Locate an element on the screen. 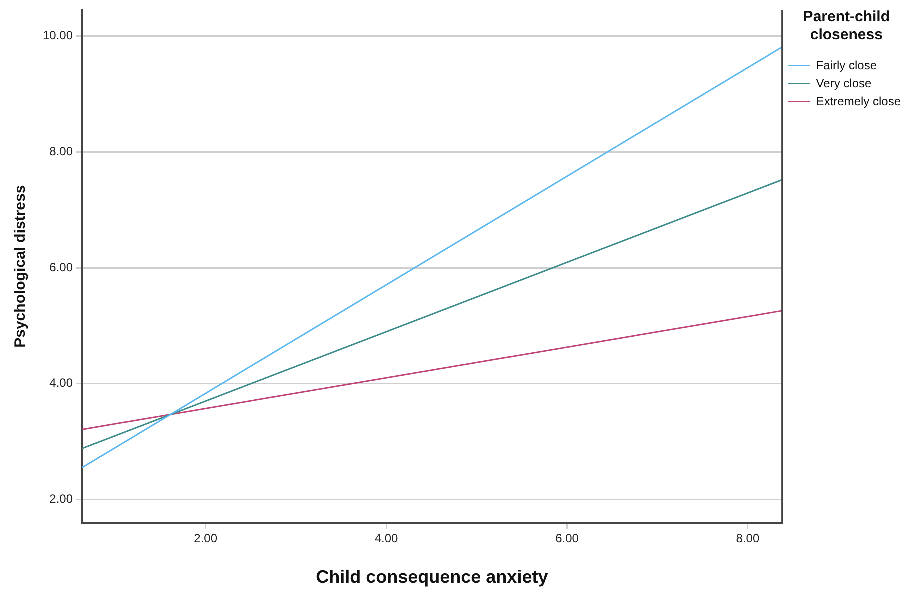 The image size is (915, 601). x-axis-title: Child consequence anxiety is located at coordinates (432, 577).